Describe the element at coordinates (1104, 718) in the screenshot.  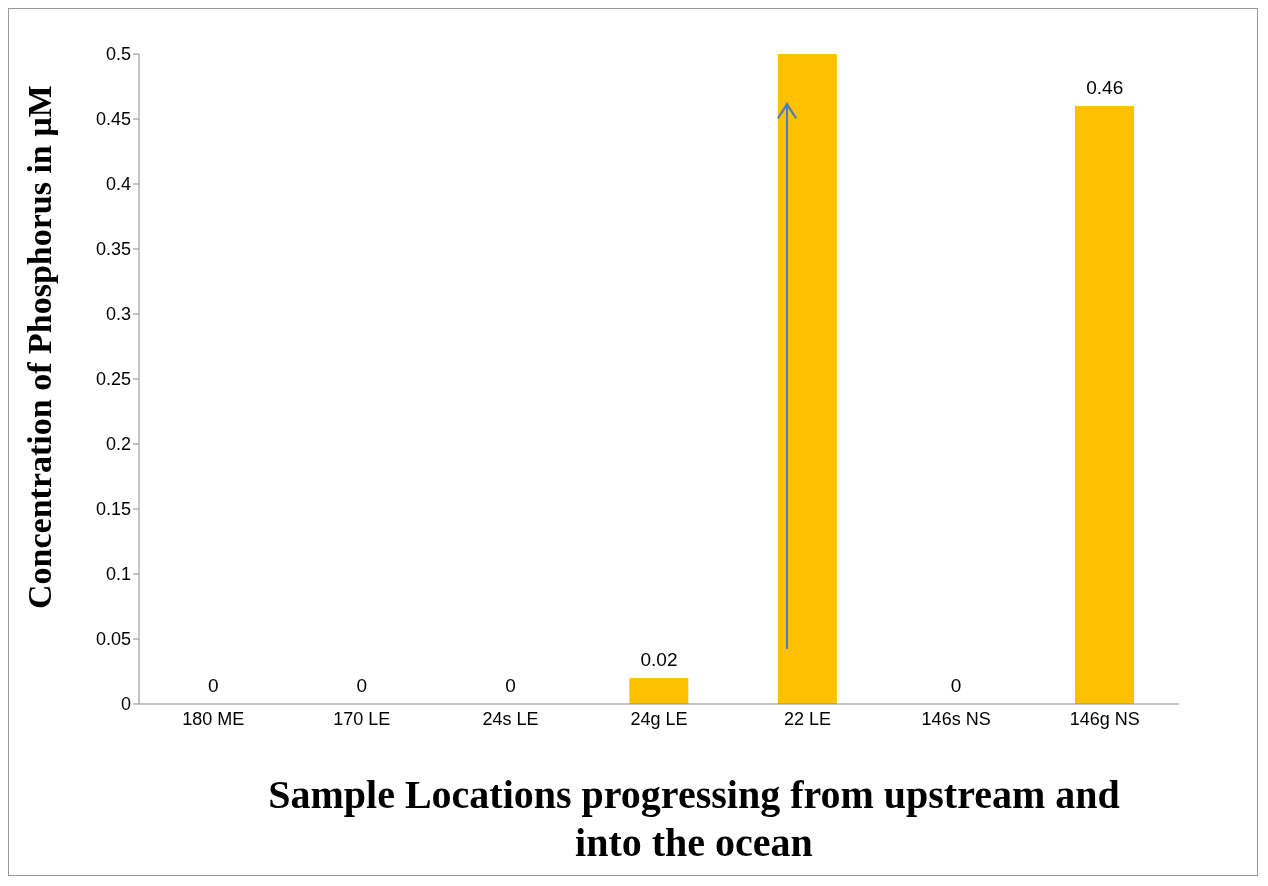
I see `x-tick-label: 146g NS` at that location.